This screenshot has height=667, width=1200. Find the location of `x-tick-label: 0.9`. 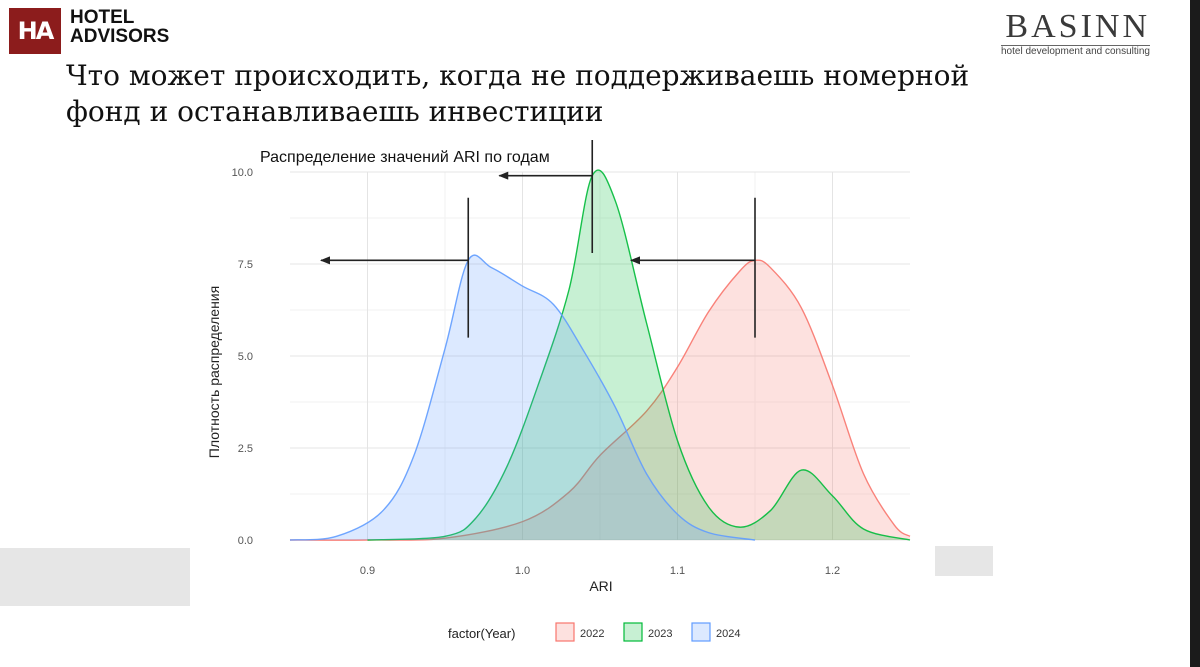

x-tick-label: 0.9 is located at coordinates (367, 571).